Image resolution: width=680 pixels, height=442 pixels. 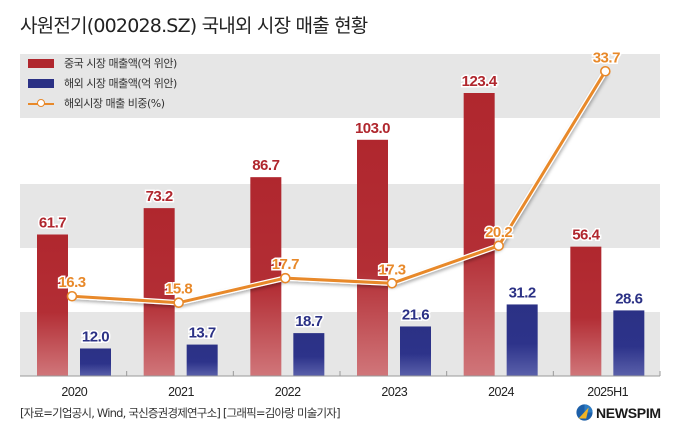 What do you see at coordinates (340, 385) in the screenshot?
I see `x-axis: 2020 2021 2022 2023 2024 2025H1` at bounding box center [340, 385].